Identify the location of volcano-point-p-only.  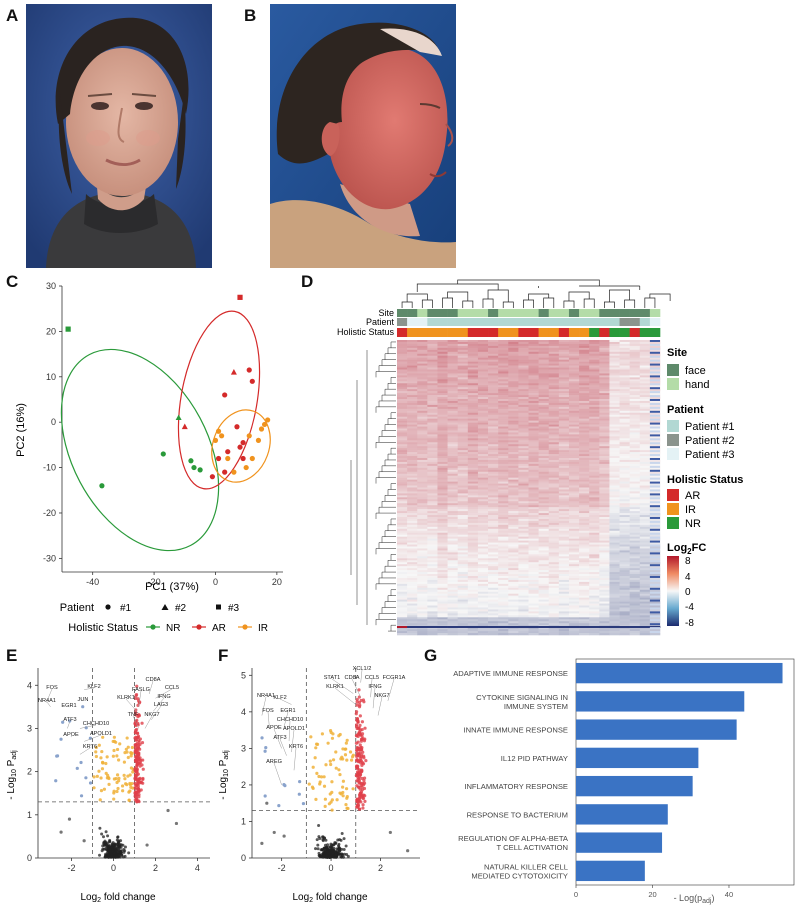
(130, 775).